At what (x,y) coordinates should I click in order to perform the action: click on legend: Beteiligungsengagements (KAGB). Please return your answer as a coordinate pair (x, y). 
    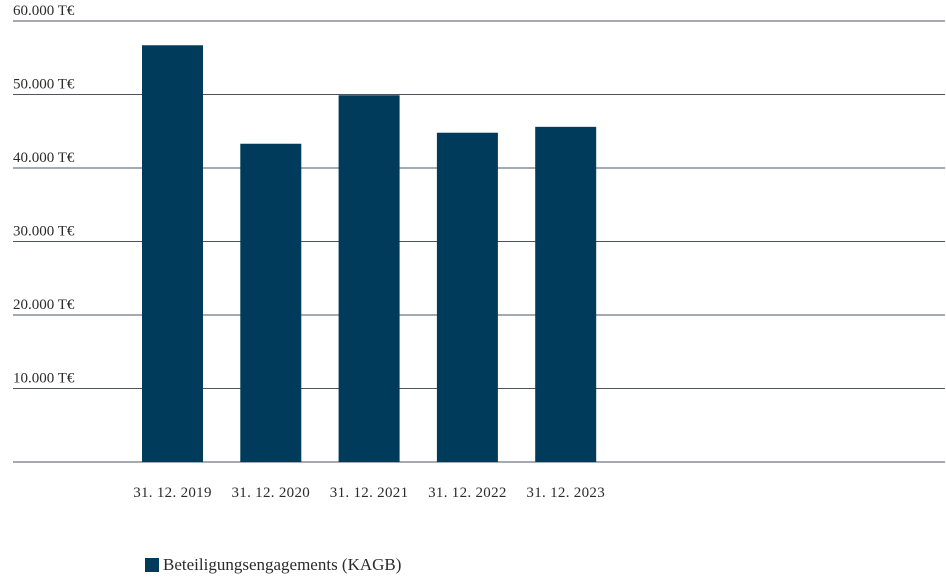
    Looking at the image, I should click on (273, 565).